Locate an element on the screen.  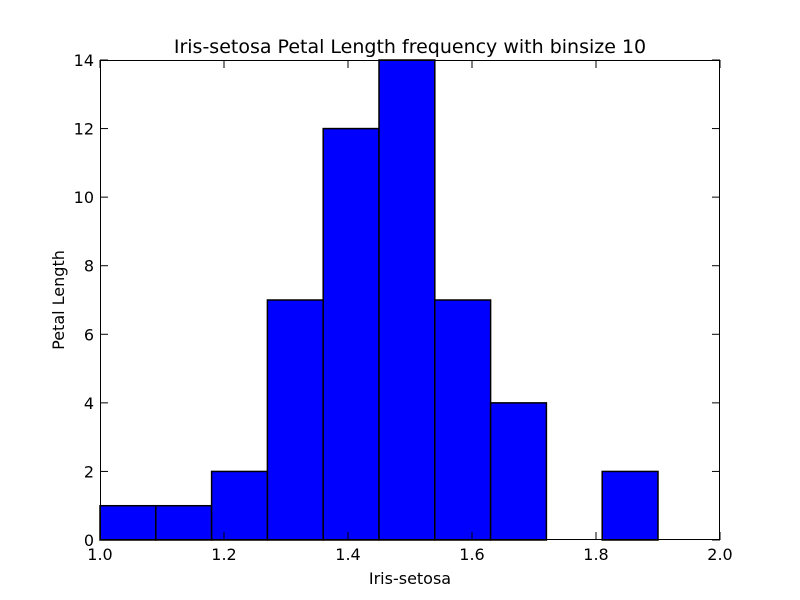
y-tick-label: 8 is located at coordinates (89, 266).